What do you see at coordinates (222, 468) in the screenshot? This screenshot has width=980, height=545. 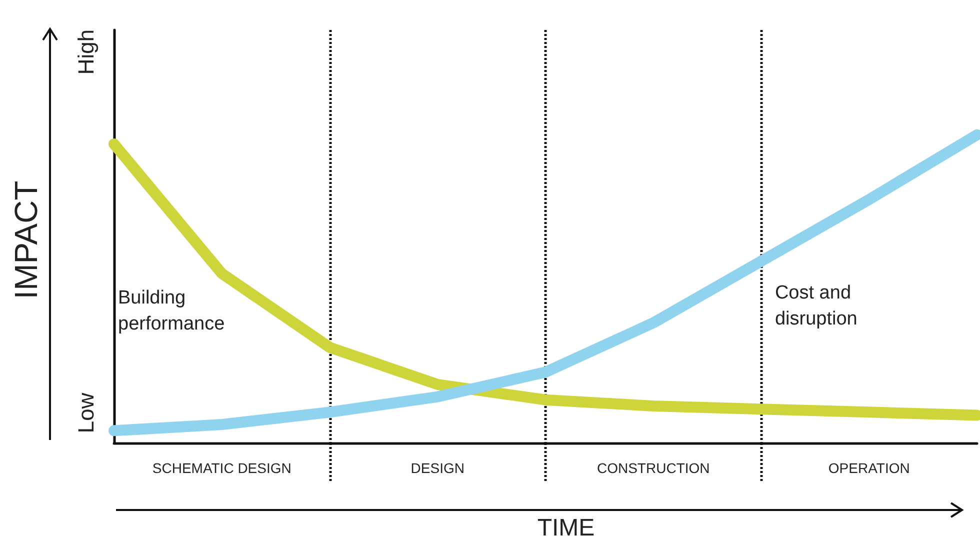 I see `x-tick-label: SCHEMATIC DESIGN` at bounding box center [222, 468].